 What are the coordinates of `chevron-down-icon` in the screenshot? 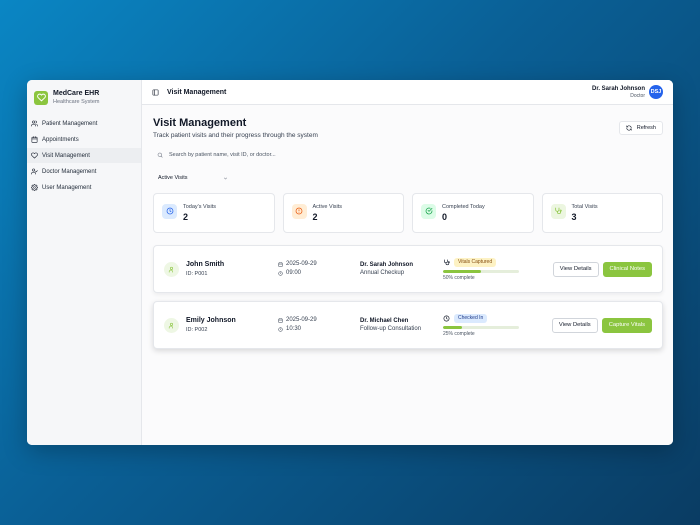 It's located at (225, 178).